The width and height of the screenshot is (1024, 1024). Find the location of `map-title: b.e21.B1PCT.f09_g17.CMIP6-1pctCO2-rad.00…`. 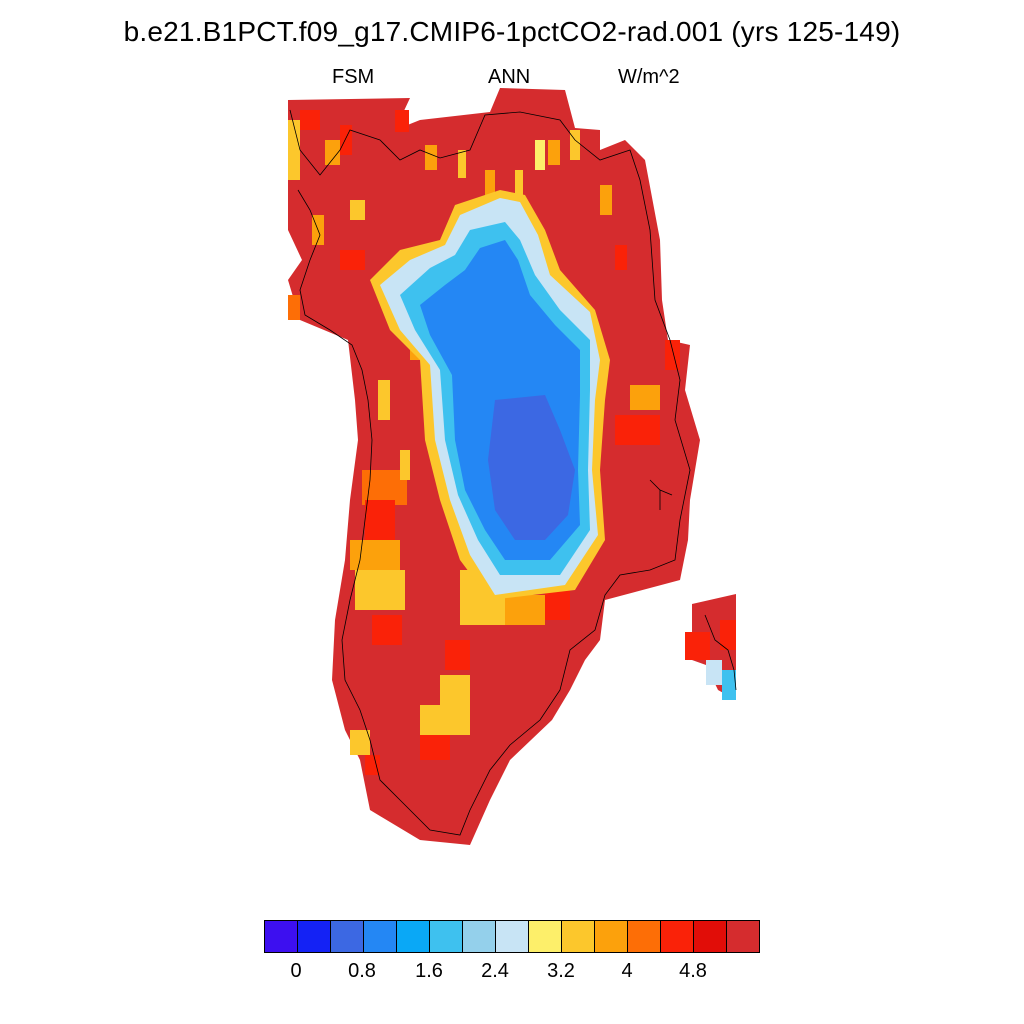

map-title: b.e21.B1PCT.f09_g17.CMIP6-1pctCO2-rad.00… is located at coordinates (512, 31).